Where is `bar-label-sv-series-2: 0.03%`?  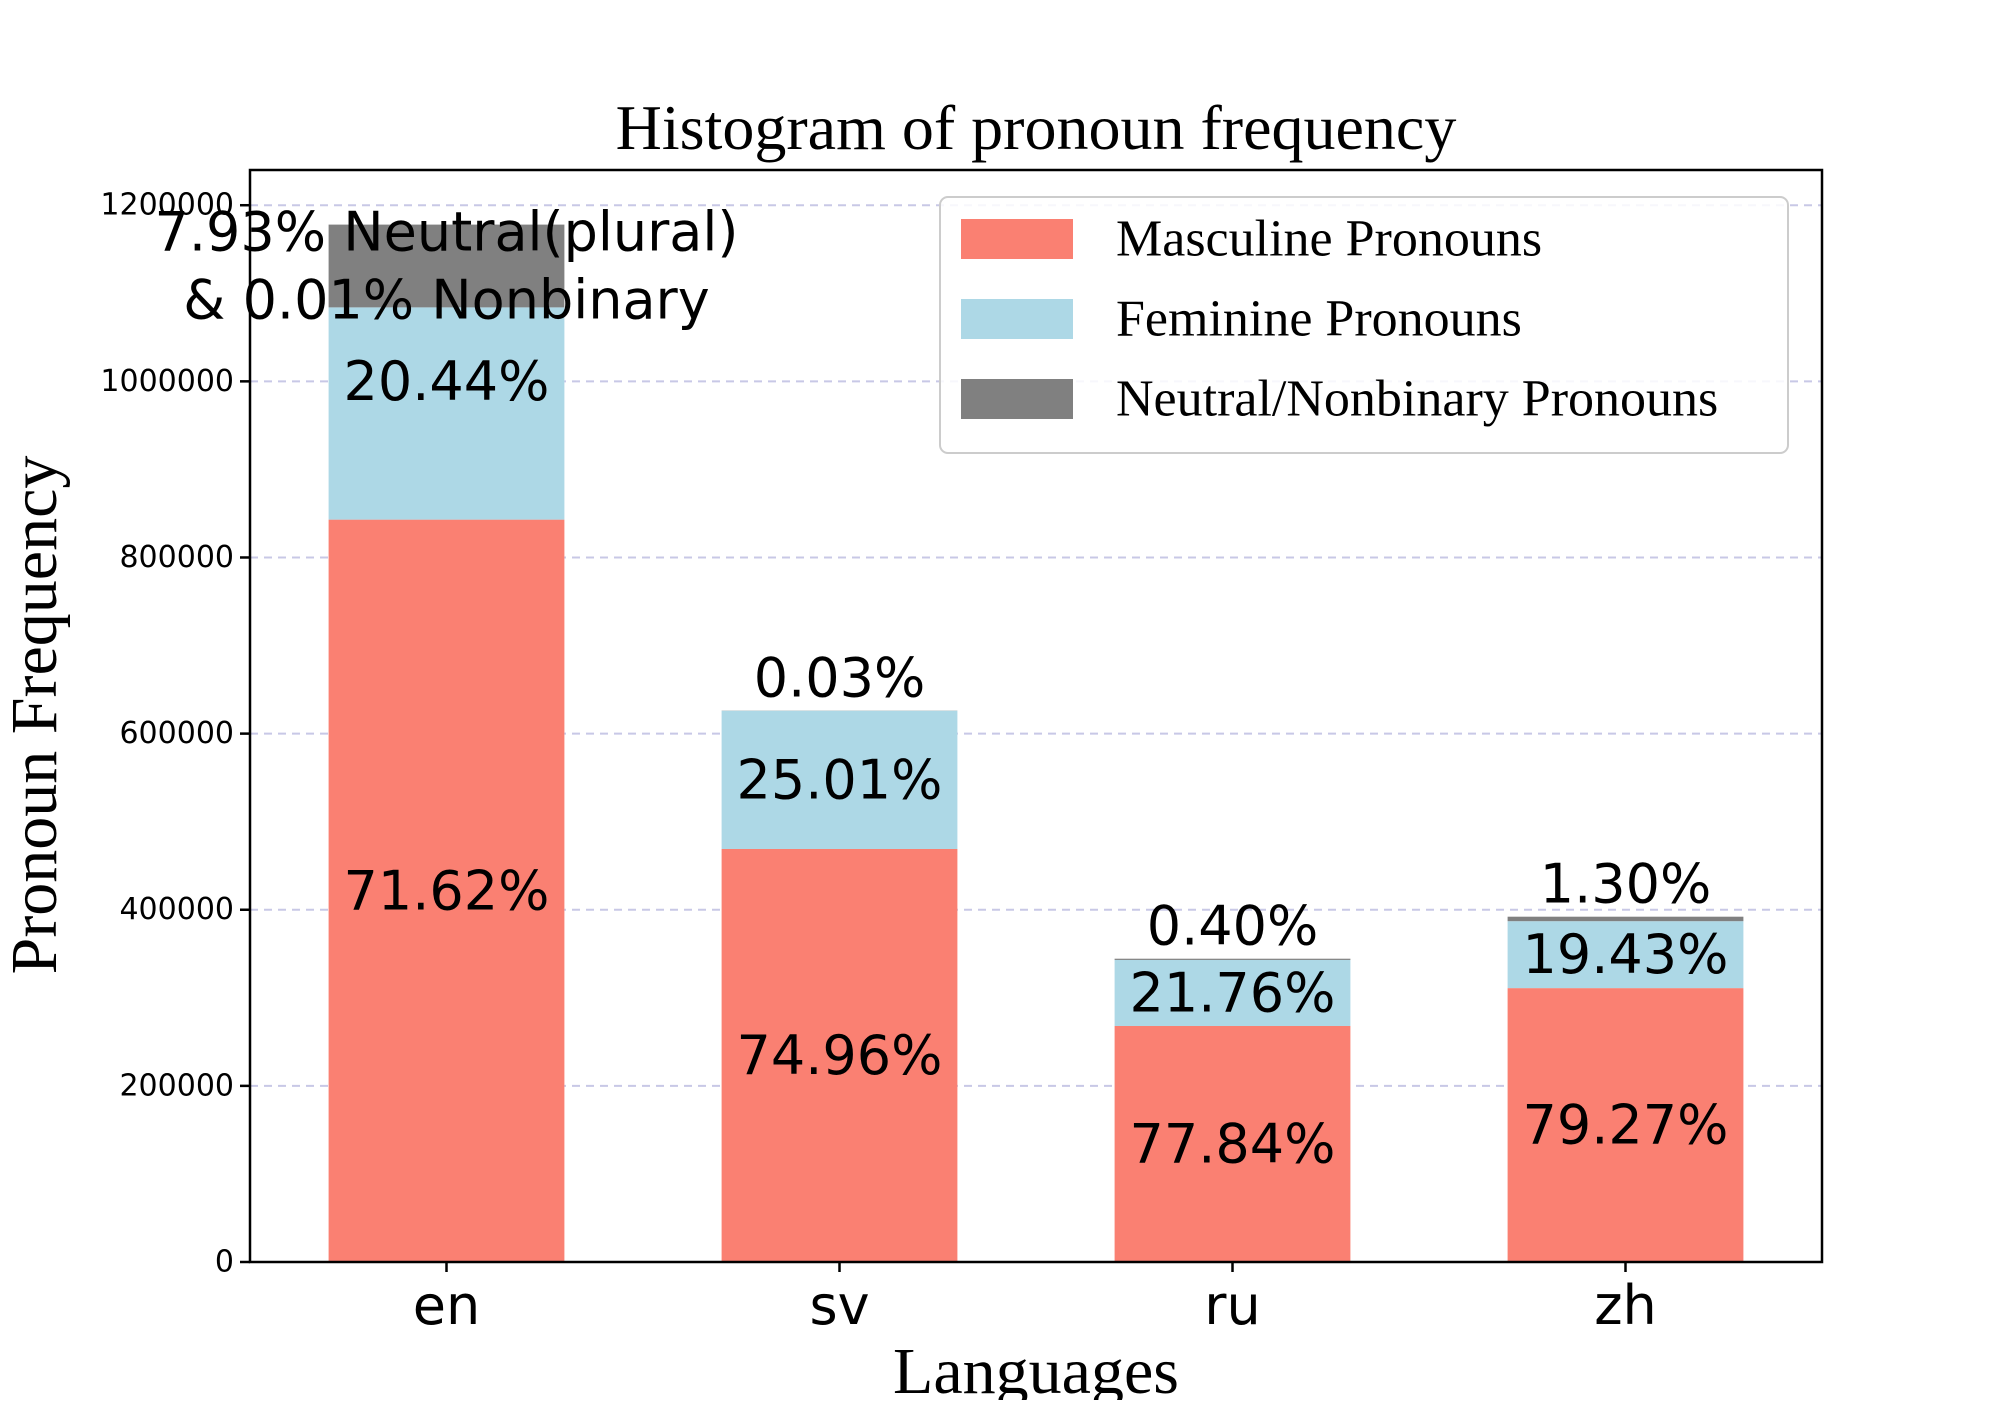
bar-label-sv-series-2: 0.03% is located at coordinates (840, 678).